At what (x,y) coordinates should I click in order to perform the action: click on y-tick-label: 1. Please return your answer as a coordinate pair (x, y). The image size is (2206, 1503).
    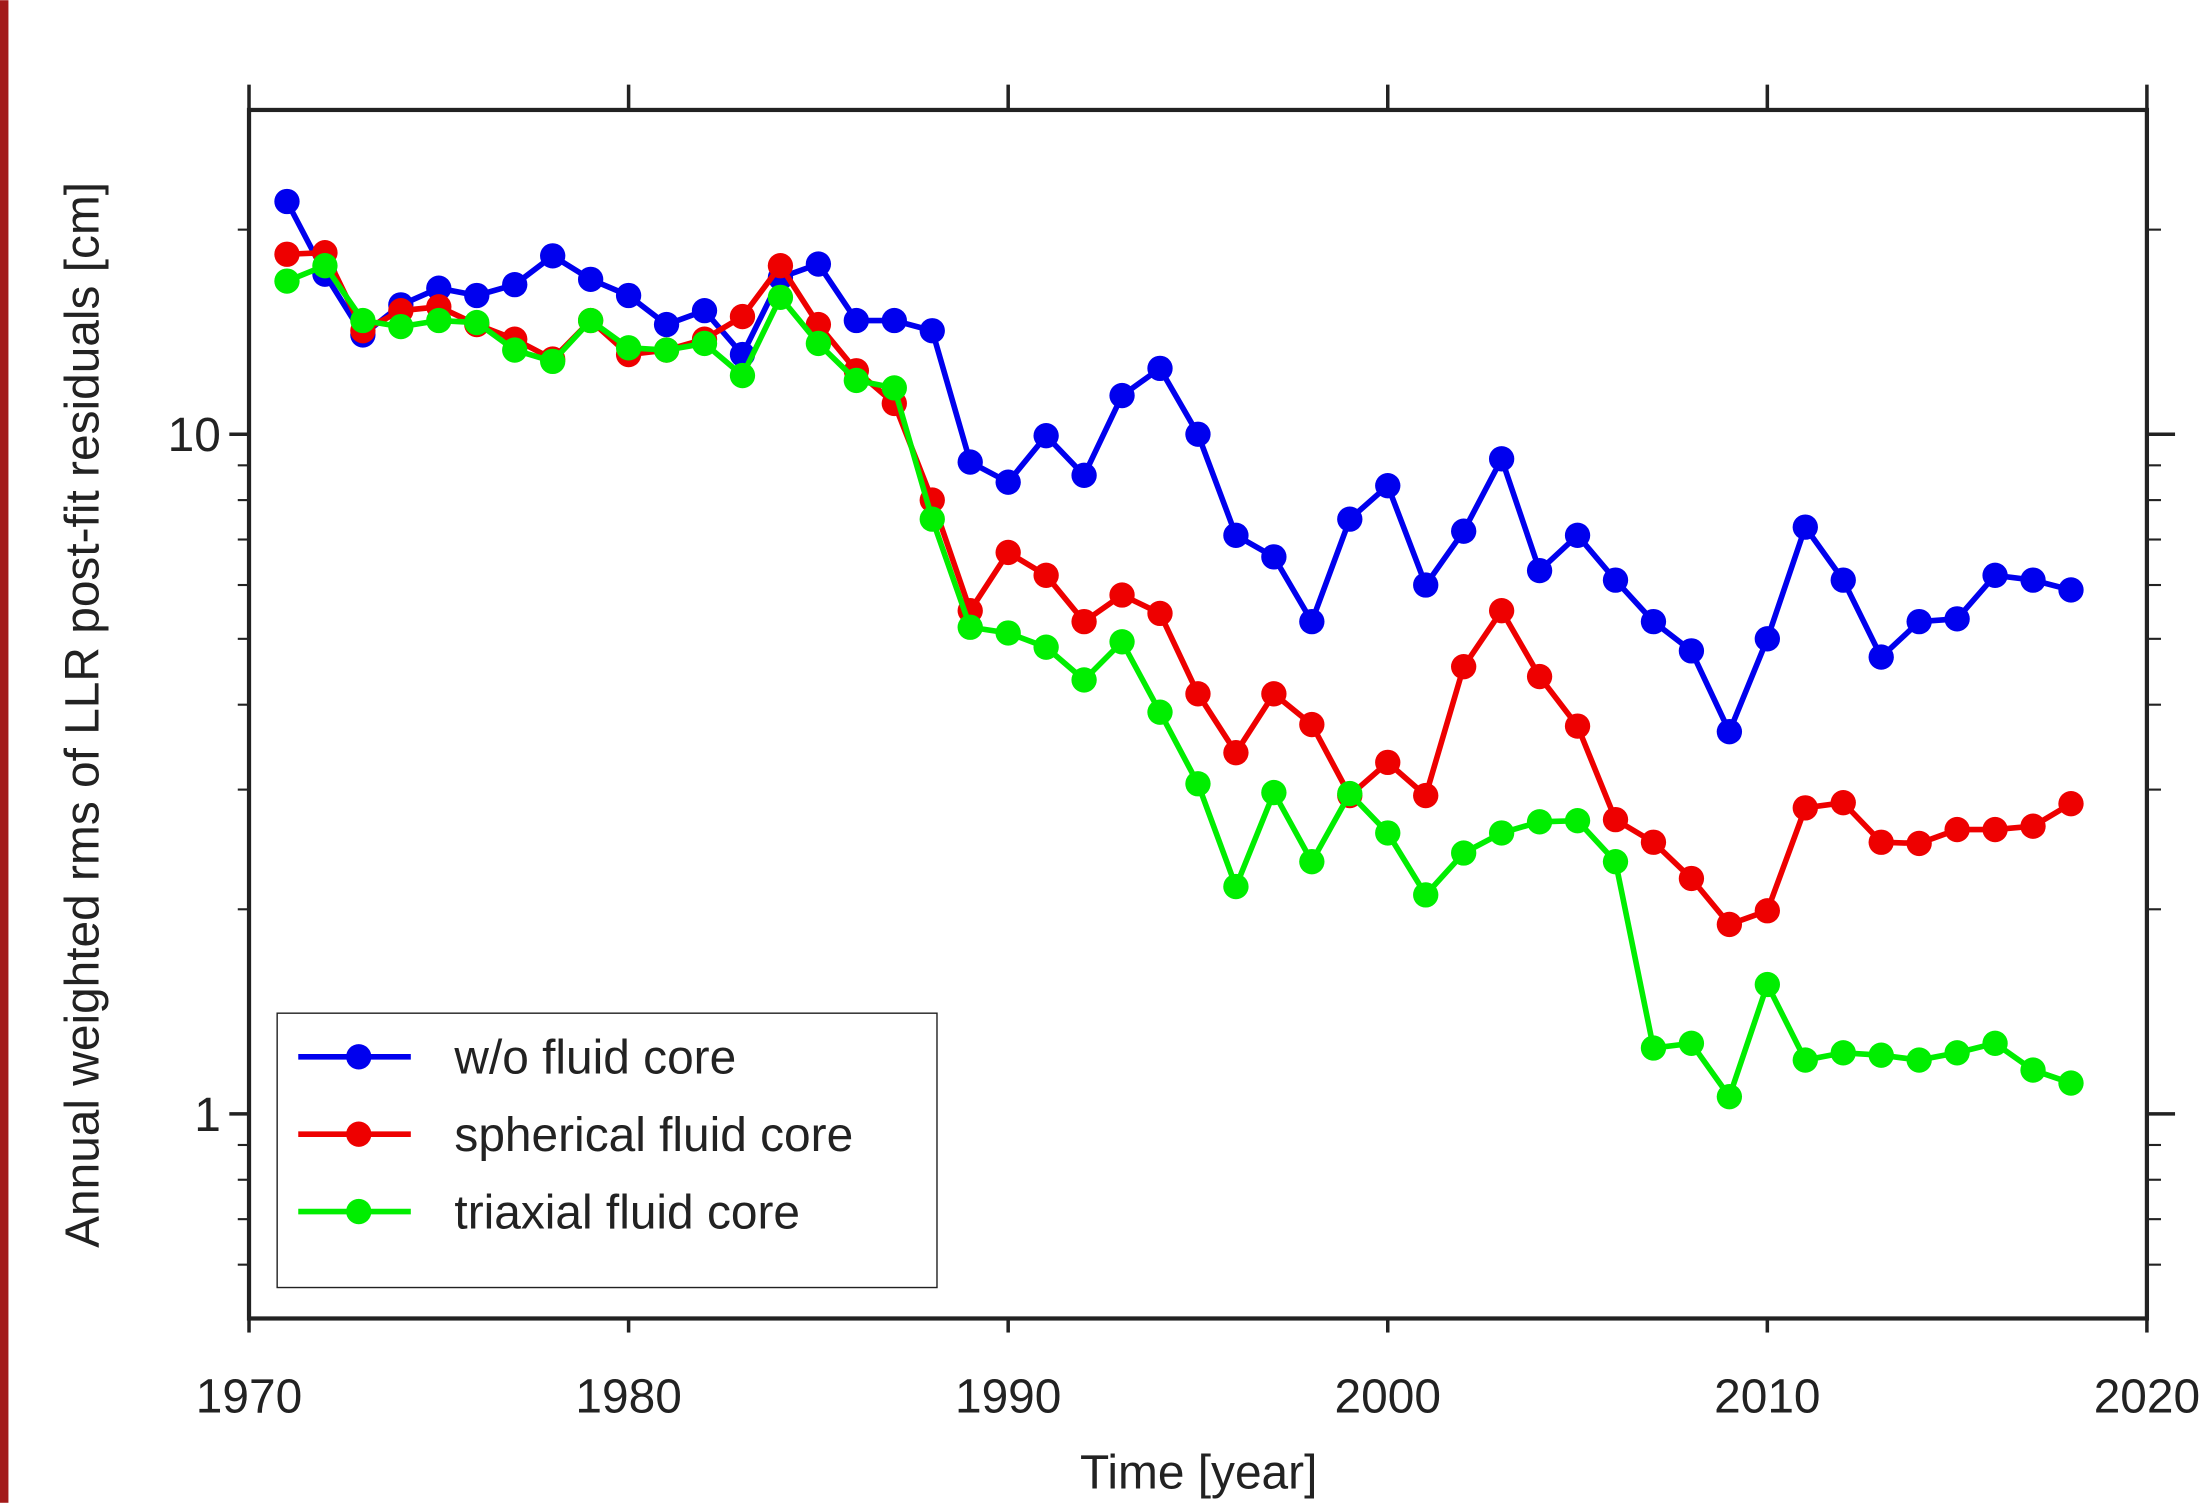
    Looking at the image, I should click on (207, 1115).